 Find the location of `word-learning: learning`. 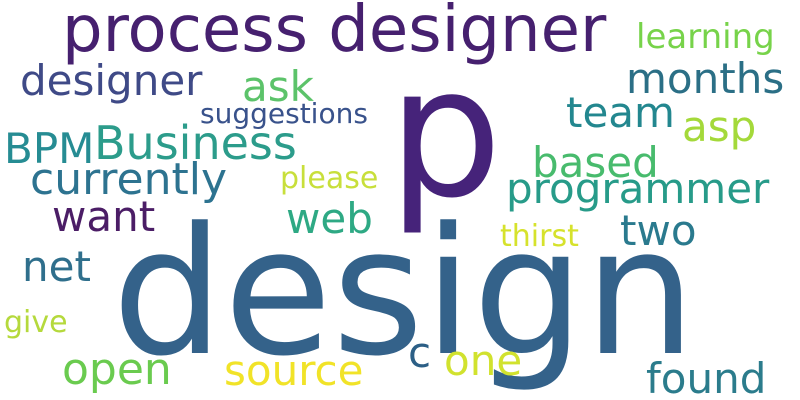

word-learning: learning is located at coordinates (705, 37).